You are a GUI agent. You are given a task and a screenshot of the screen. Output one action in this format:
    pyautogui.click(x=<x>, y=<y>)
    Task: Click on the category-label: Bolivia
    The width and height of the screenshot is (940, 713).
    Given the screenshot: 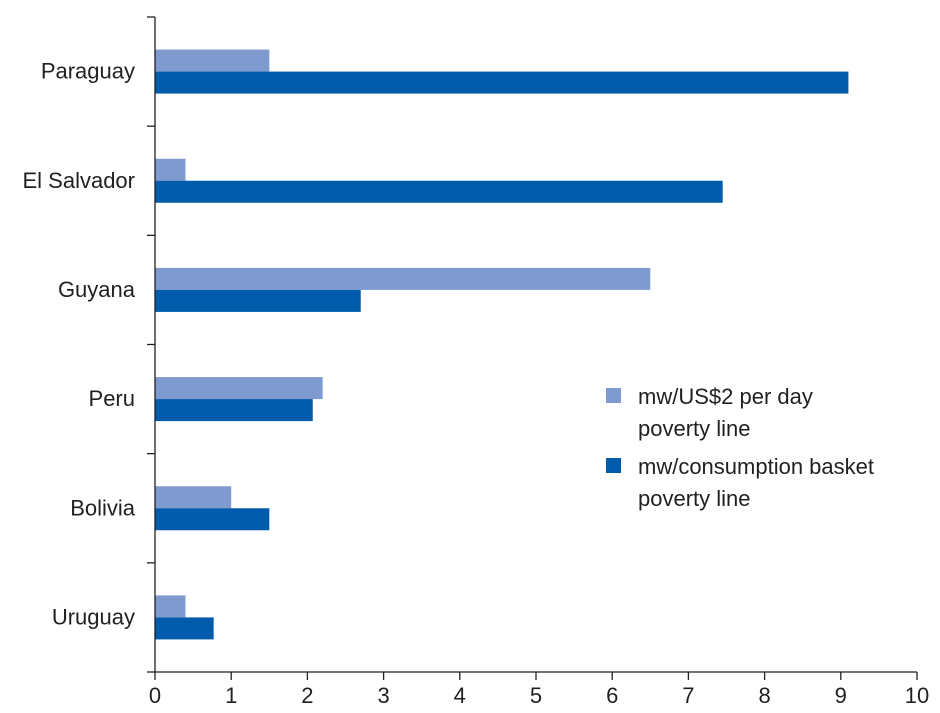 What is the action you would take?
    pyautogui.click(x=103, y=507)
    